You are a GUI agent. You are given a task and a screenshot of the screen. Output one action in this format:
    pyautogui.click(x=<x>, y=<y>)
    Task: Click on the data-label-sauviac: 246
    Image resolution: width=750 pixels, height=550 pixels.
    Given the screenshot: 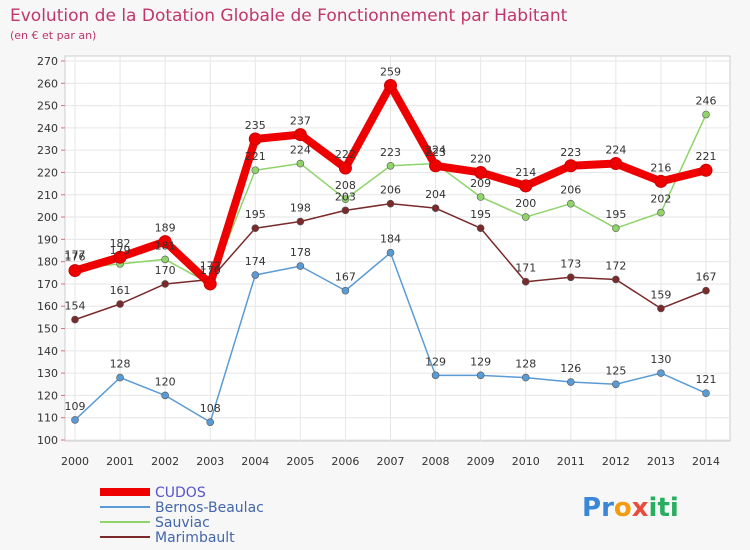 What is the action you would take?
    pyautogui.click(x=706, y=101)
    